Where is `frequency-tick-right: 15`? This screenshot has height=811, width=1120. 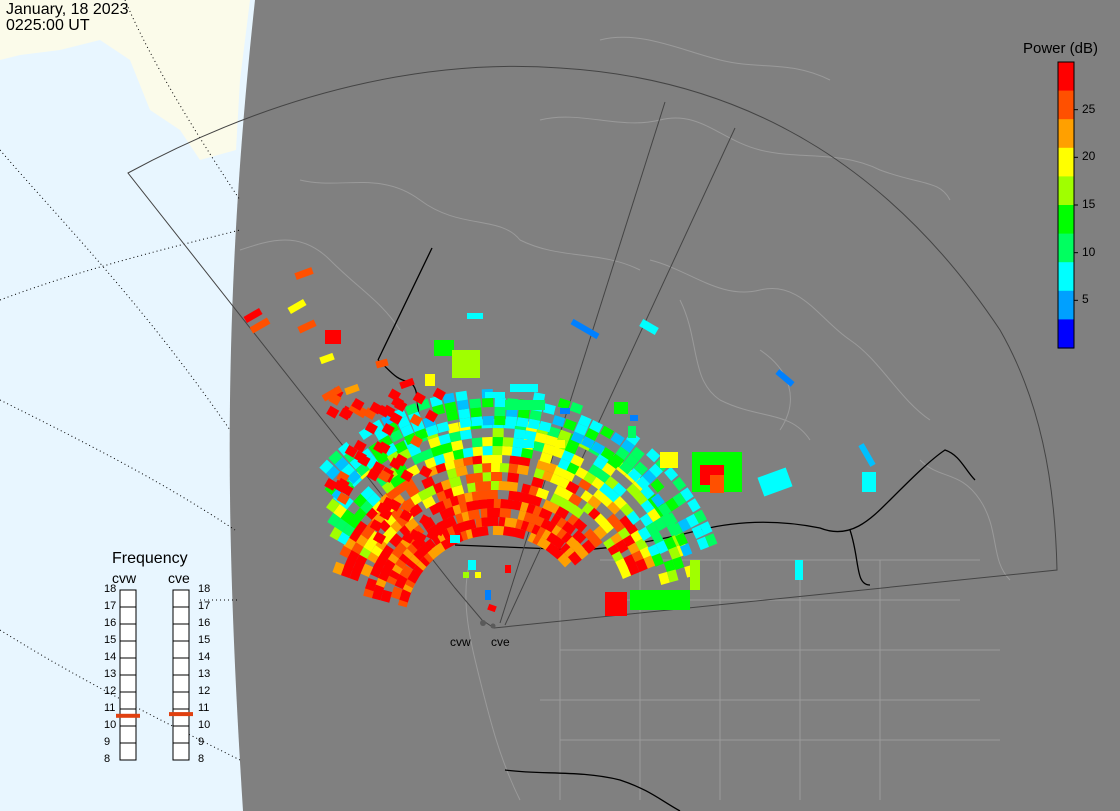 frequency-tick-right: 15 is located at coordinates (204, 640).